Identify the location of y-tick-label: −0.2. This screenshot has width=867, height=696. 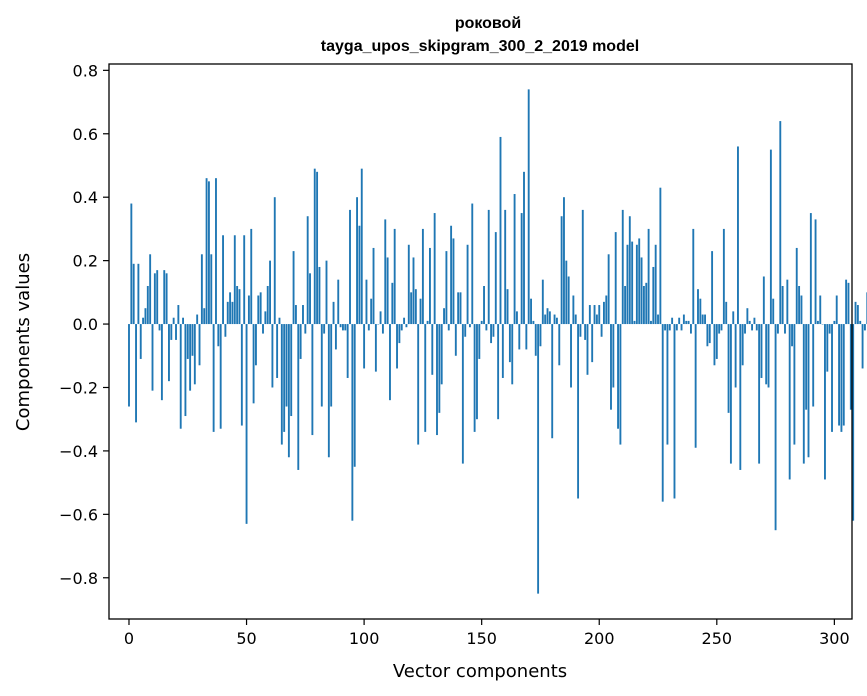
(78, 387).